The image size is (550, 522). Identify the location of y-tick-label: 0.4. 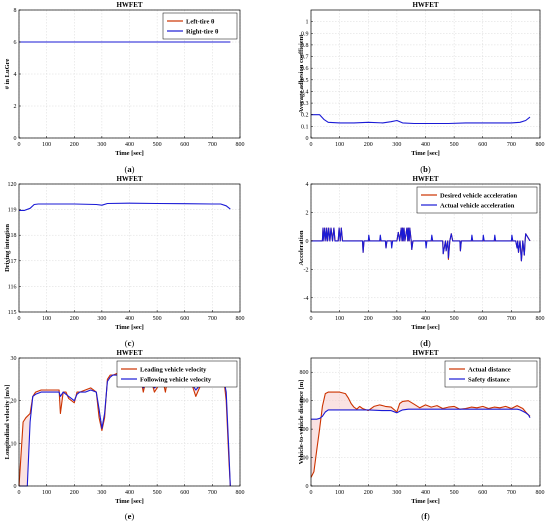
(305, 92).